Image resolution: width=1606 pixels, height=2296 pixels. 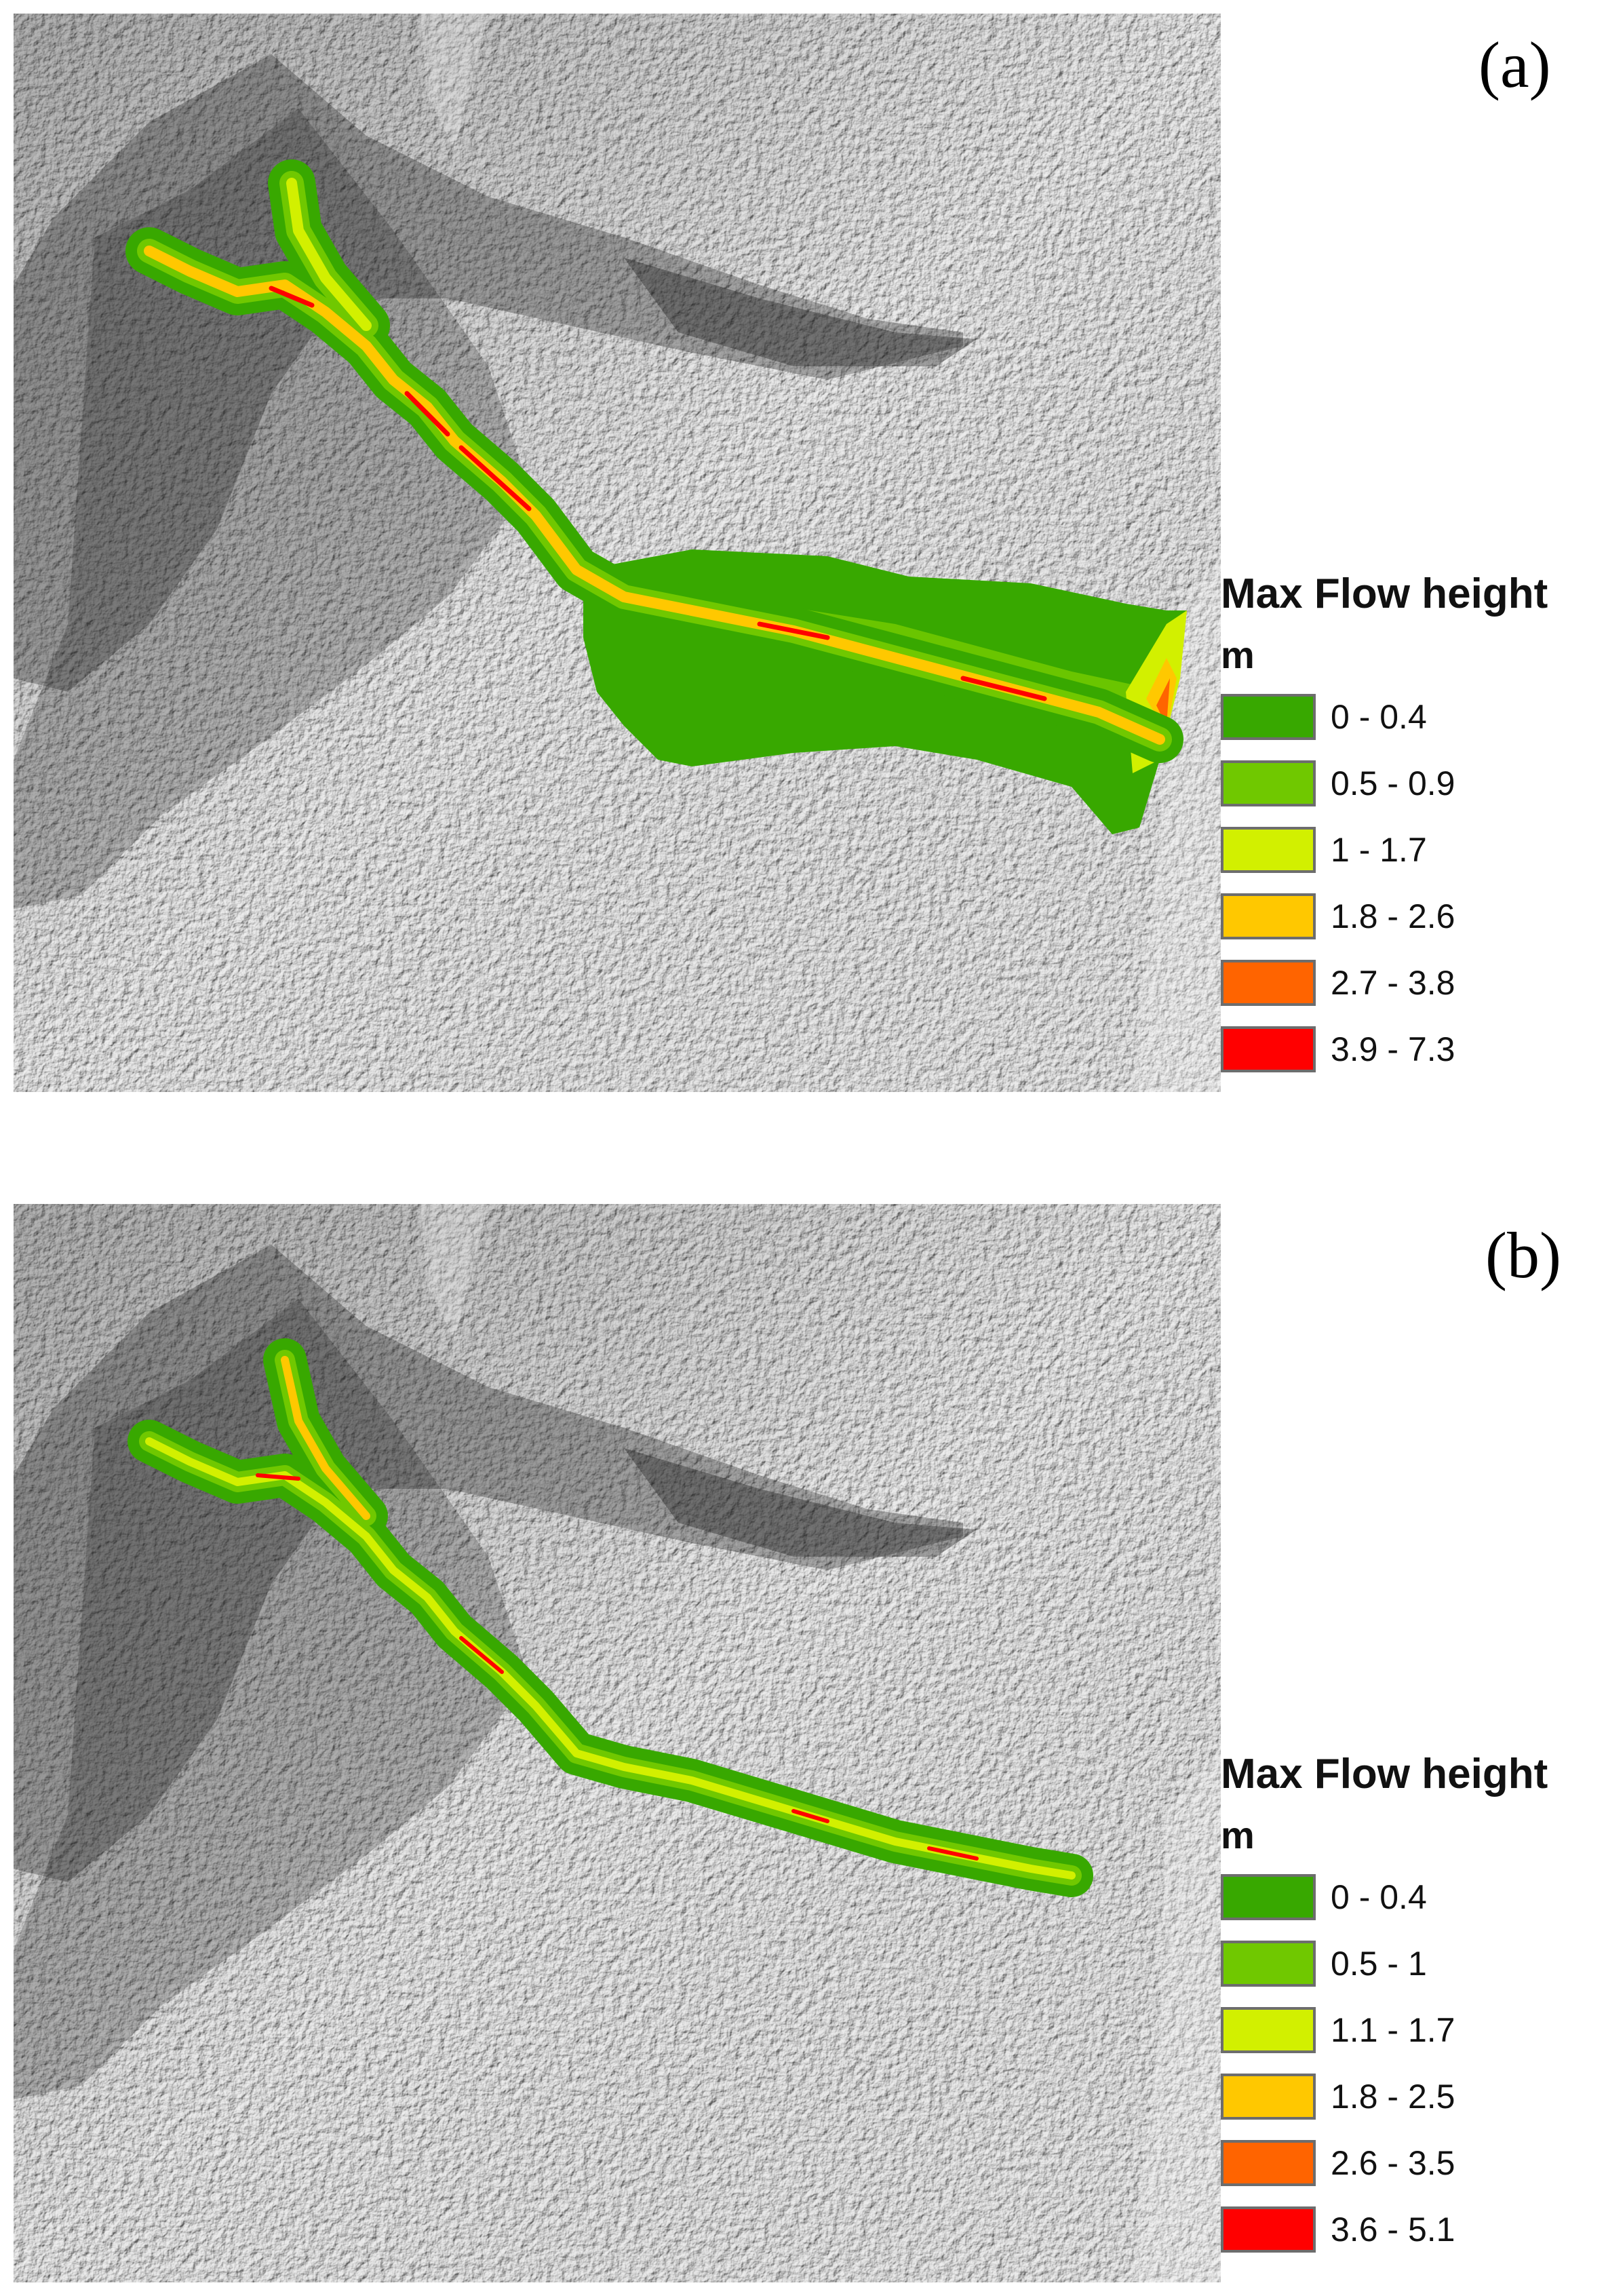 What do you see at coordinates (1393, 1049) in the screenshot?
I see `legend-label: 3.9 - 7.3` at bounding box center [1393, 1049].